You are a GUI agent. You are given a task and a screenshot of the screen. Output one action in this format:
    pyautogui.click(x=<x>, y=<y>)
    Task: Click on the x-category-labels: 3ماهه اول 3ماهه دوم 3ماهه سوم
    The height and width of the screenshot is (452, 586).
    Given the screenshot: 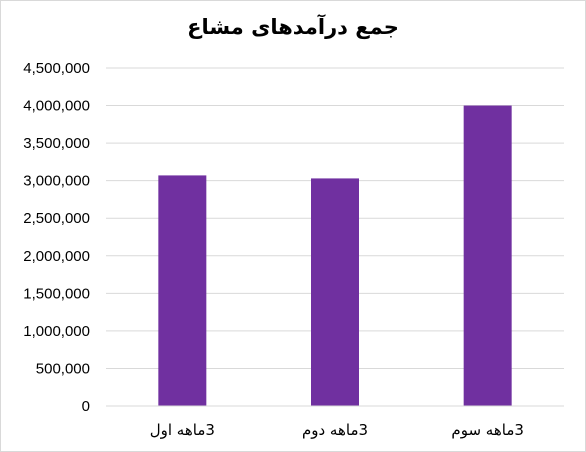 What is the action you would take?
    pyautogui.click(x=337, y=430)
    